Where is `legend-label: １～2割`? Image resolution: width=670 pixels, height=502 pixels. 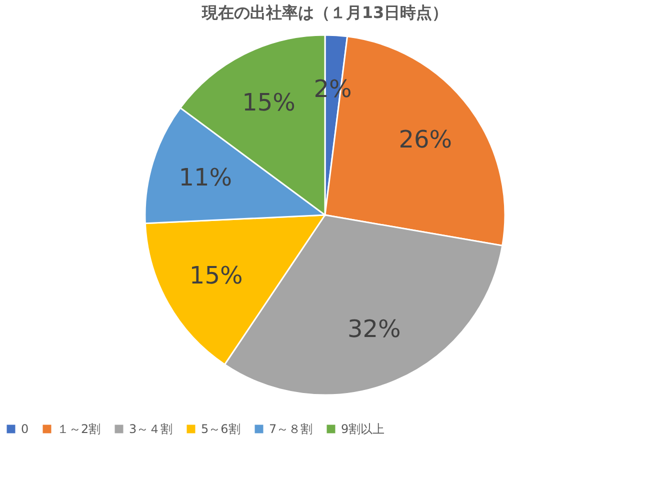
legend-label: １～2割 is located at coordinates (79, 429).